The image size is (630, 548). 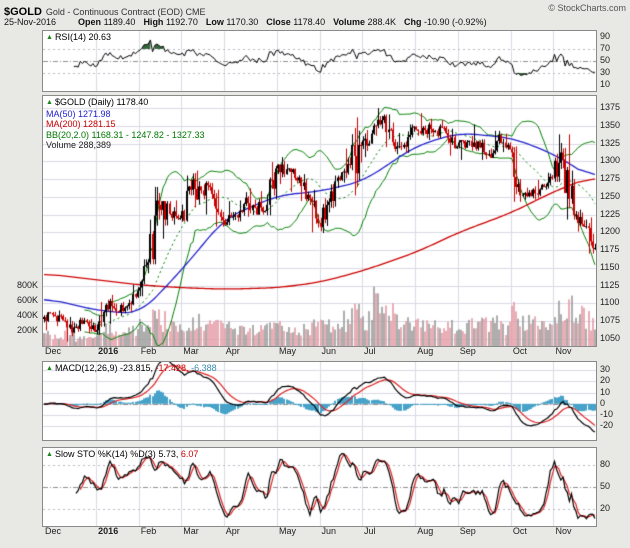 What do you see at coordinates (101, 102) in the screenshot?
I see `symbol-legend: $GOLD (Daily) 1178.40` at bounding box center [101, 102].